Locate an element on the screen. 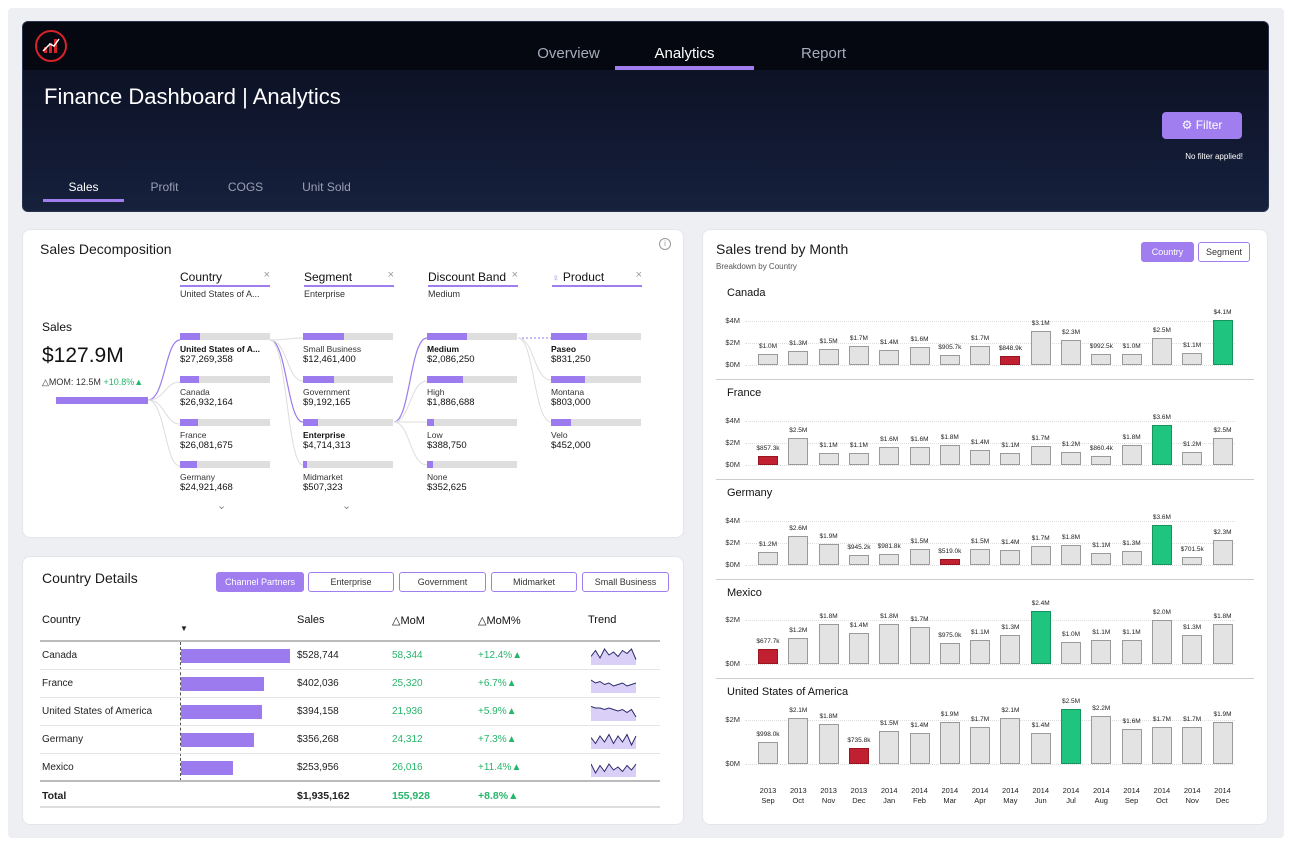 The height and width of the screenshot is (846, 1294). chevron-down-icon: ⌄ is located at coordinates (347, 506).